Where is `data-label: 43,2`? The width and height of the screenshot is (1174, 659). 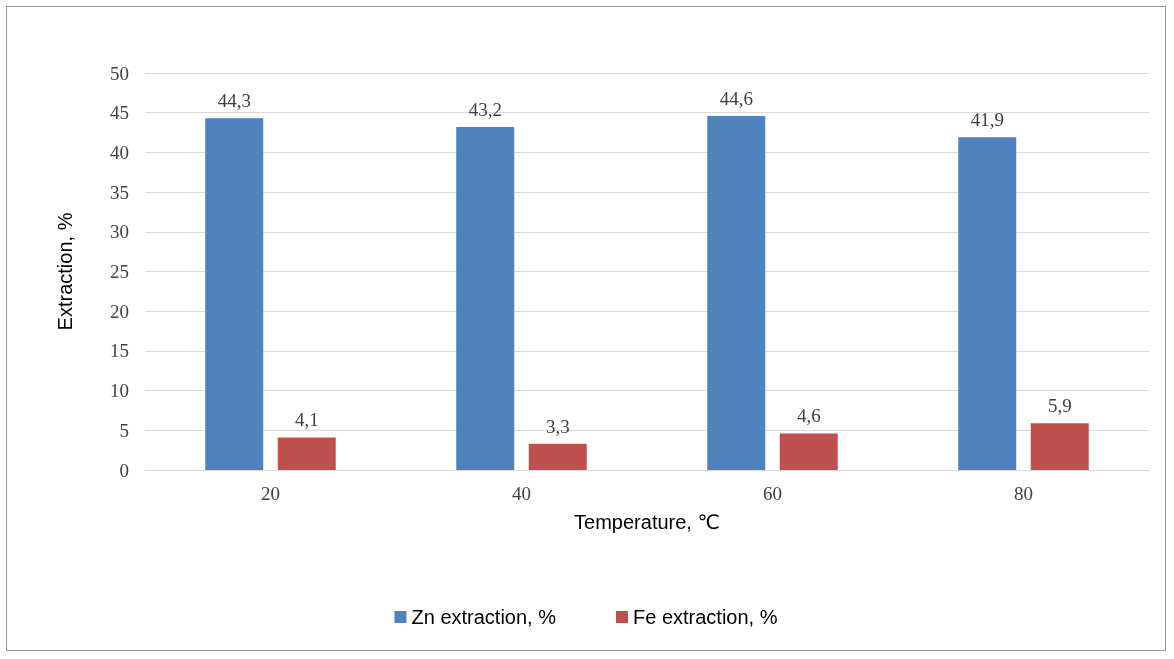
data-label: 43,2 is located at coordinates (485, 109).